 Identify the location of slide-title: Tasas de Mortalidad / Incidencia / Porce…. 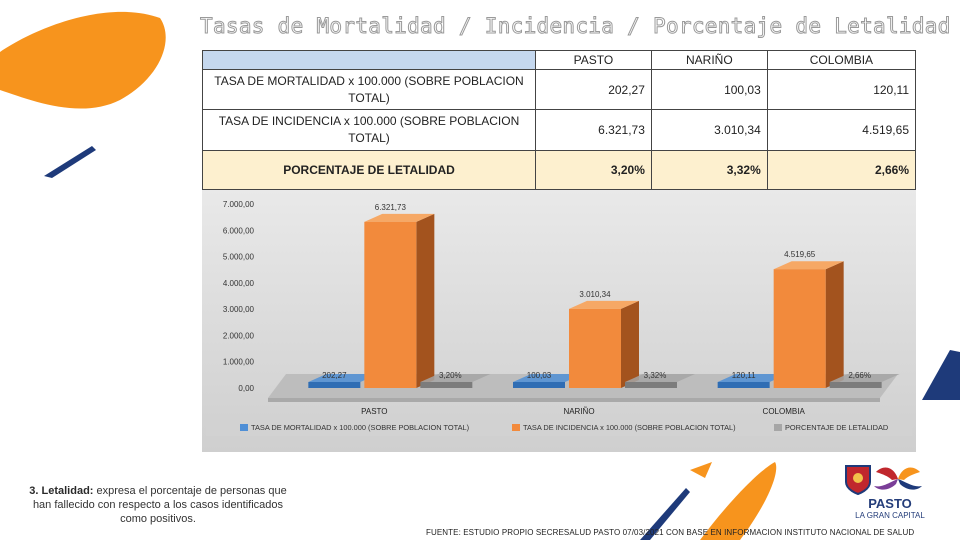
(575, 26).